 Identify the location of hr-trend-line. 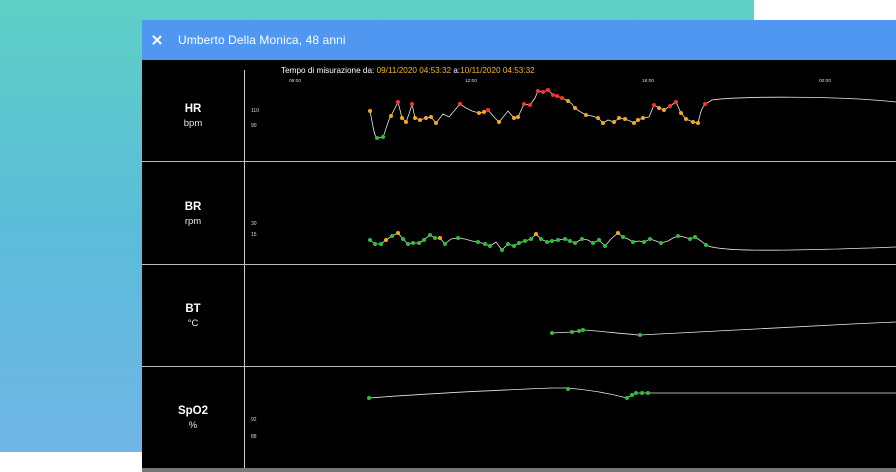
(632, 114).